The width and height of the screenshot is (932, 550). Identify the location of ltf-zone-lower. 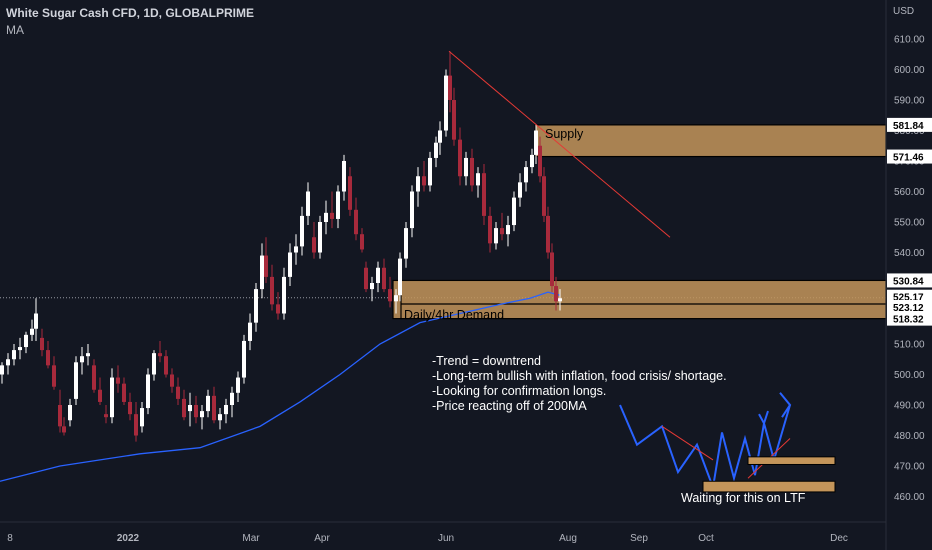
(769, 486).